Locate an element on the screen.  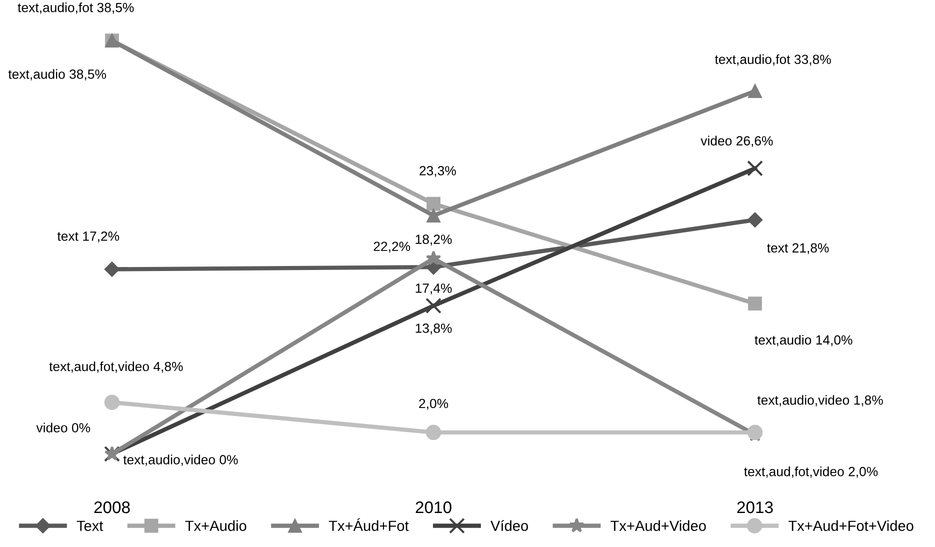
data-label: text 17,2% is located at coordinates (88, 237).